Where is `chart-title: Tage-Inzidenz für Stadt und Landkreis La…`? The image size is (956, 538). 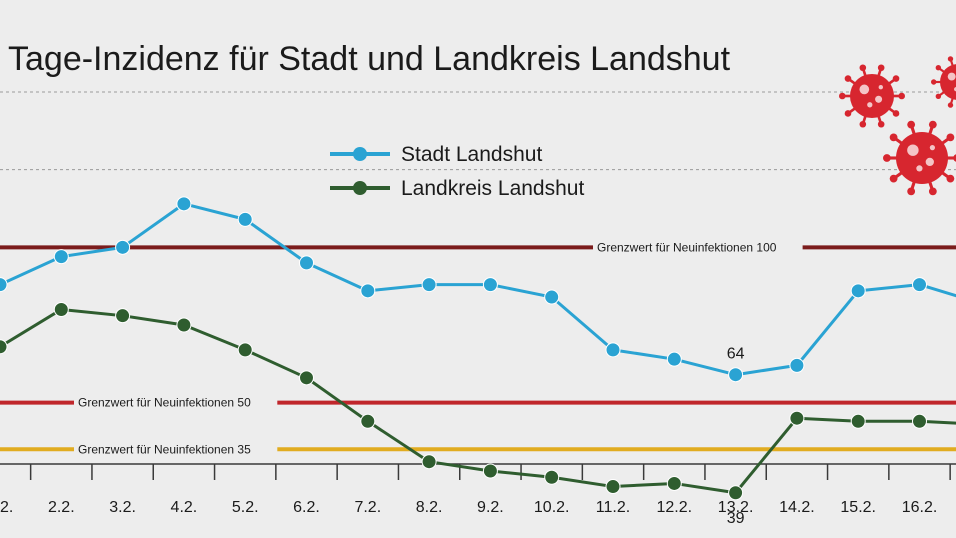
chart-title: Tage-Inzidenz für Stadt und Landkreis La… is located at coordinates (369, 59).